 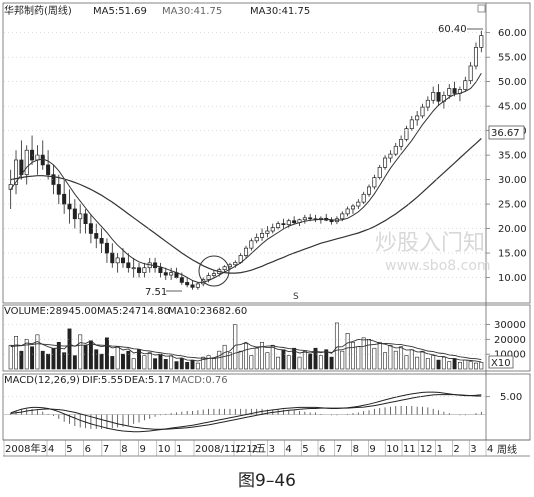 I want to click on signal-marker: S, so click(x=296, y=297).